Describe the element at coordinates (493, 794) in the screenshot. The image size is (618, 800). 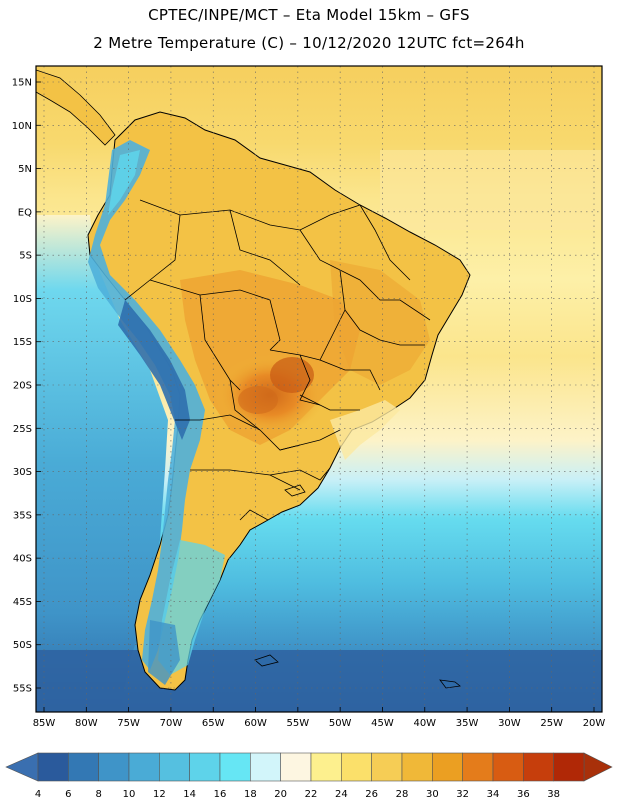
I see `colorbar-label: 34` at that location.